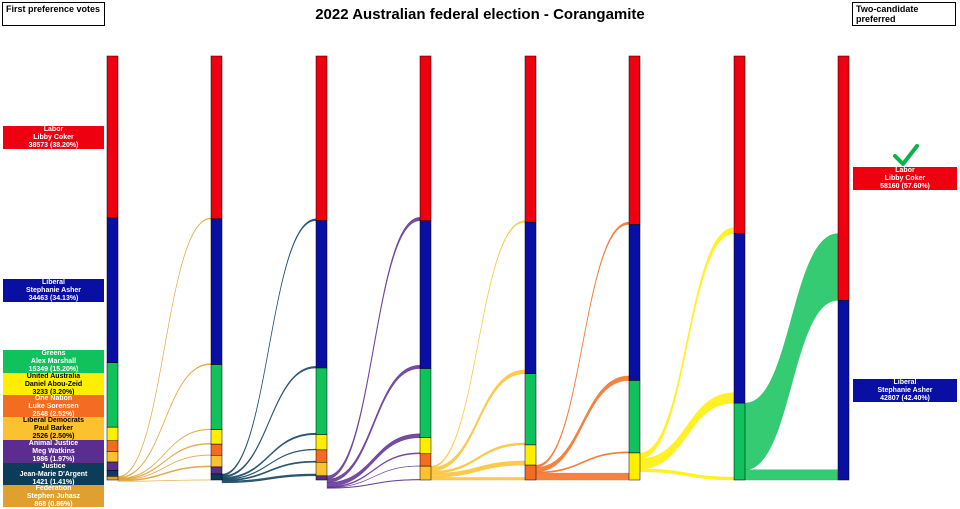 Image resolution: width=960 pixels, height=509 pixels. Describe the element at coordinates (53, 398) in the screenshot. I see `label-party: One Nation` at that location.